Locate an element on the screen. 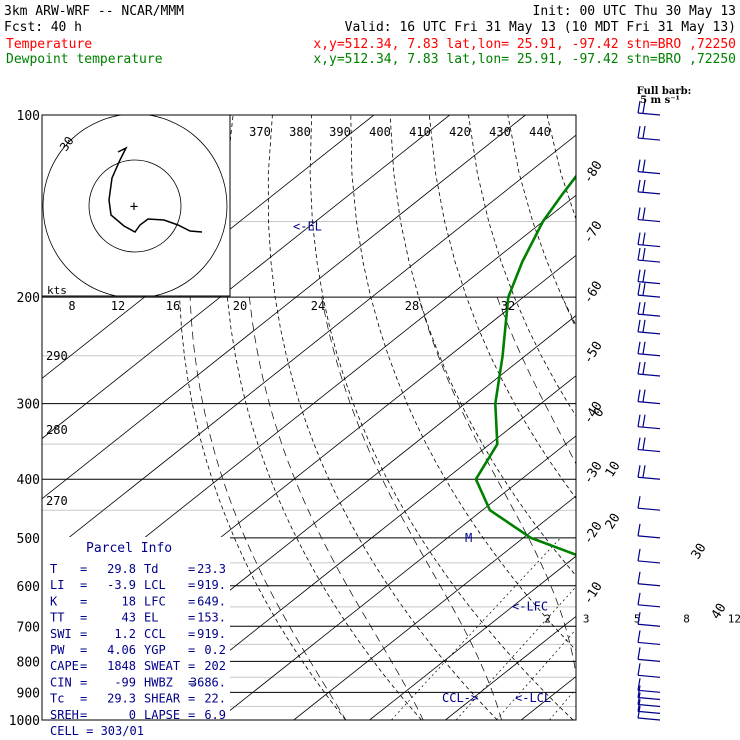 This screenshot has width=740, height=740. moist-adiabat--10 is located at coordinates (336, 508).